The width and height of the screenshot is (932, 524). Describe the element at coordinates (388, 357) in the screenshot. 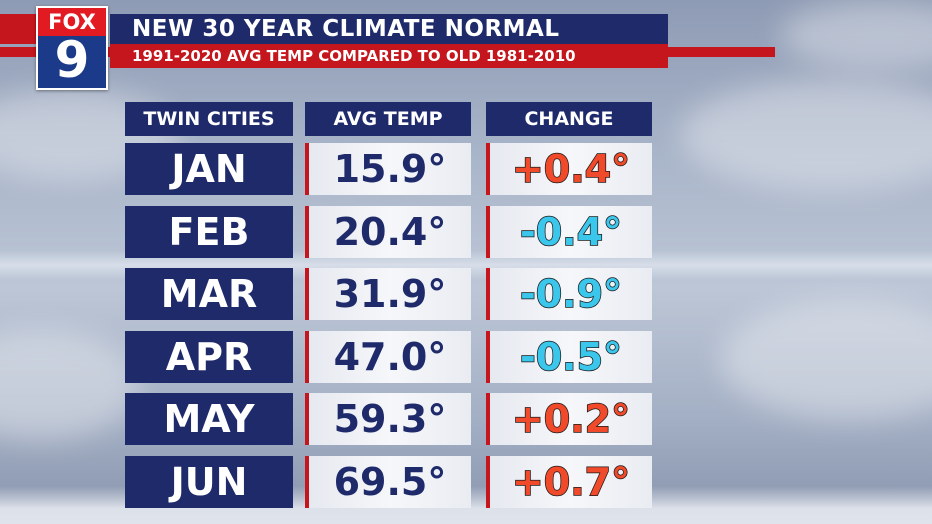

I see `avg-temp-cell: 47.0°` at that location.